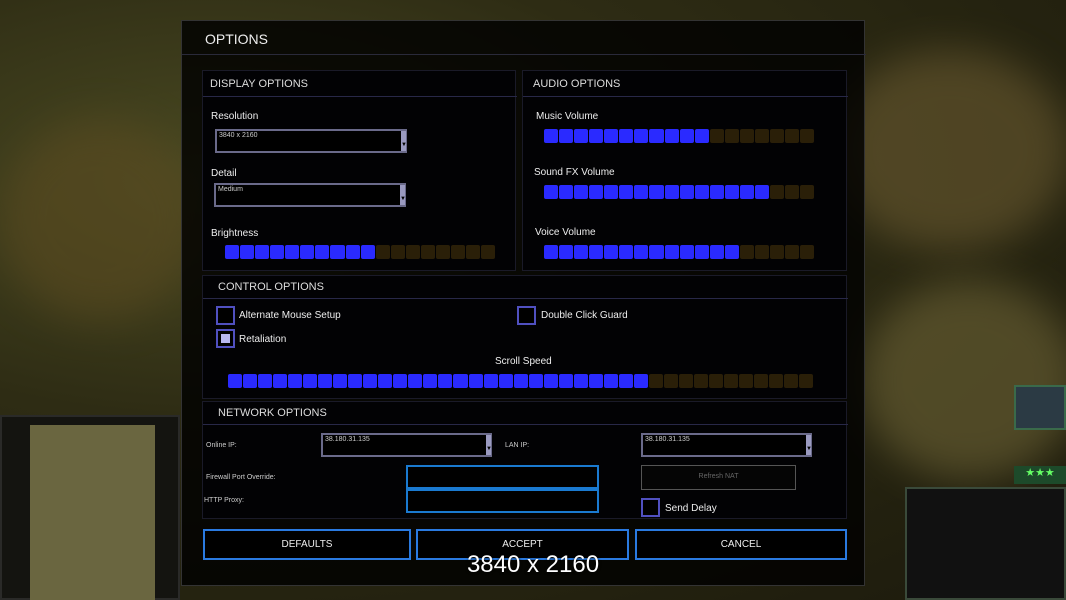 The height and width of the screenshot is (600, 1066). What do you see at coordinates (307, 544) in the screenshot?
I see `defaults-button: DEFAULTS` at bounding box center [307, 544].